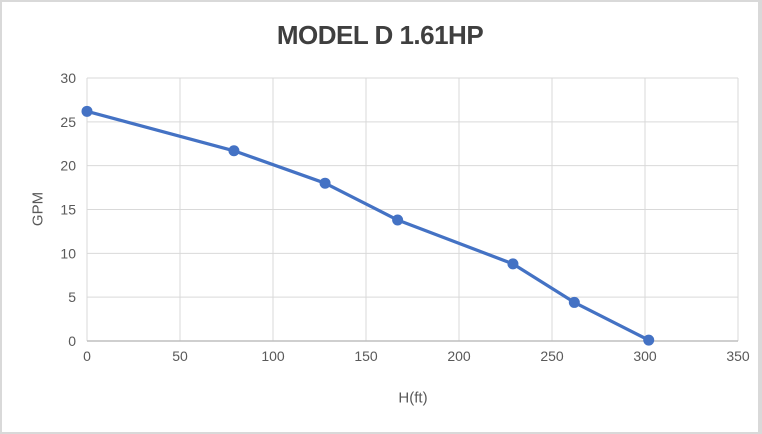 This screenshot has width=762, height=434. Describe the element at coordinates (273, 356) in the screenshot. I see `x-tick-label: 100` at that location.